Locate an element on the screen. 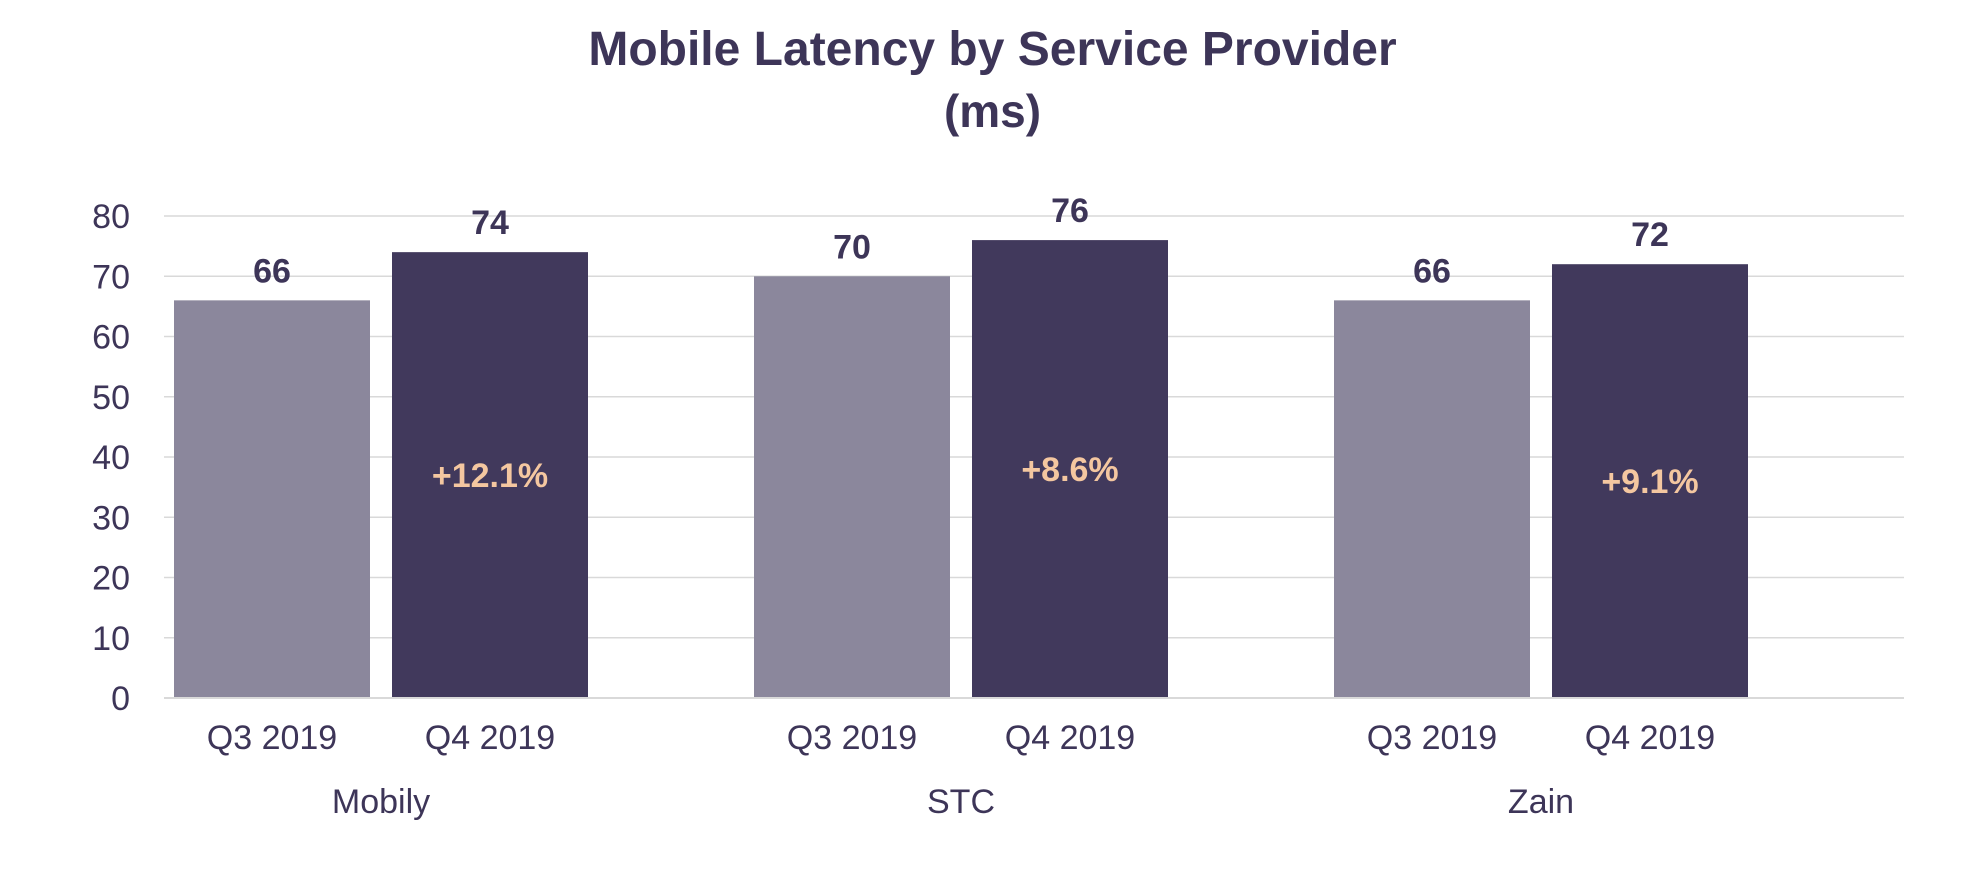  chart-title: Mobile Latency by Service Provider is located at coordinates (992, 49).